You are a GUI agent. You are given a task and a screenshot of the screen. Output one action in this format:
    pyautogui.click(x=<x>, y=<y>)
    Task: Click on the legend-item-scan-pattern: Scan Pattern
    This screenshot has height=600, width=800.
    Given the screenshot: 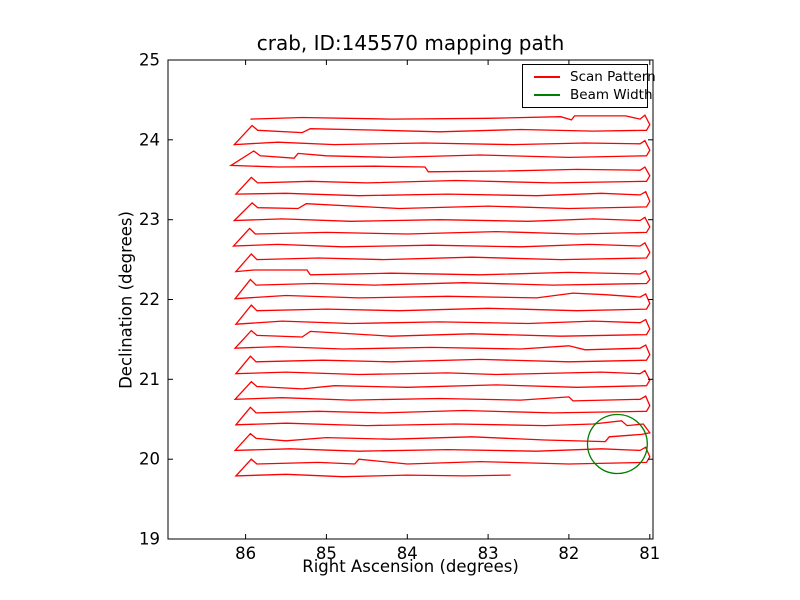 What is the action you would take?
    pyautogui.click(x=591, y=77)
    